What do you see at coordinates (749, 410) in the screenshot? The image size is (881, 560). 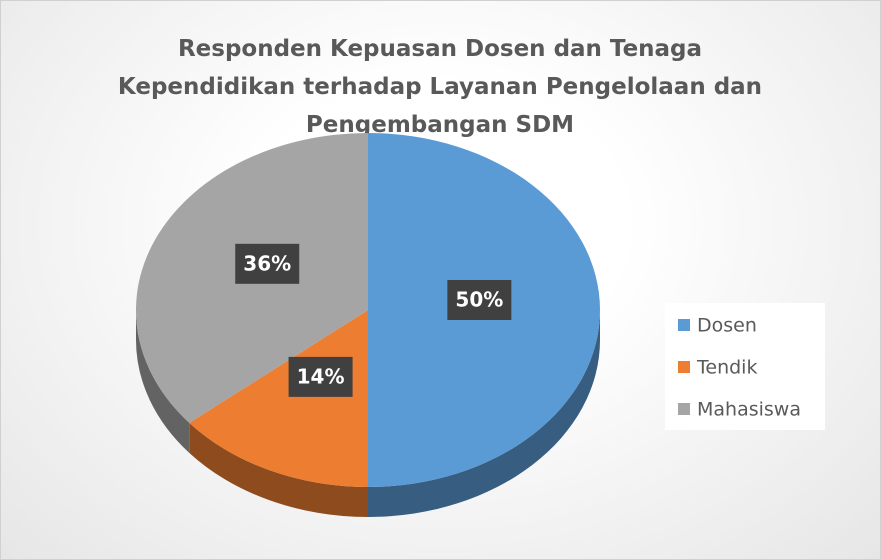 I see `legend-label: Mahasiswa` at bounding box center [749, 410].